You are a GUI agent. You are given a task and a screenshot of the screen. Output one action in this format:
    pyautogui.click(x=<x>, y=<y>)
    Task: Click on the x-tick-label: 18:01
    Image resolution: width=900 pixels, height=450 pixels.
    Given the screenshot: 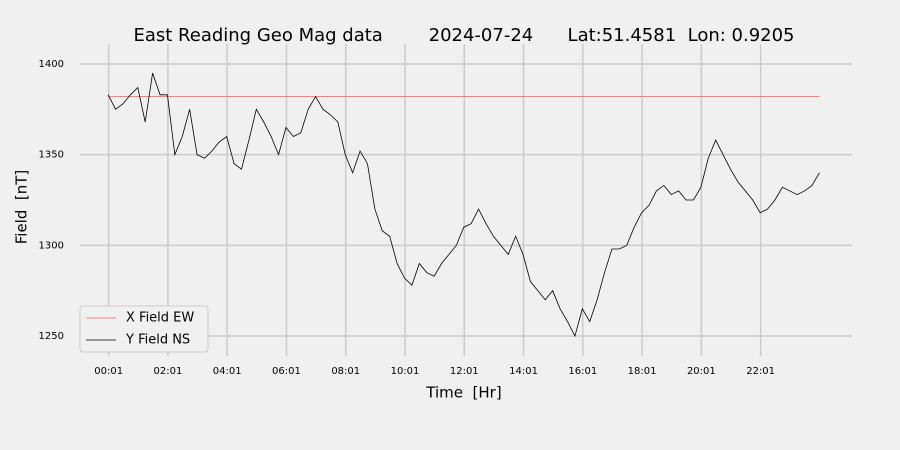 What is the action you would take?
    pyautogui.click(x=642, y=371)
    